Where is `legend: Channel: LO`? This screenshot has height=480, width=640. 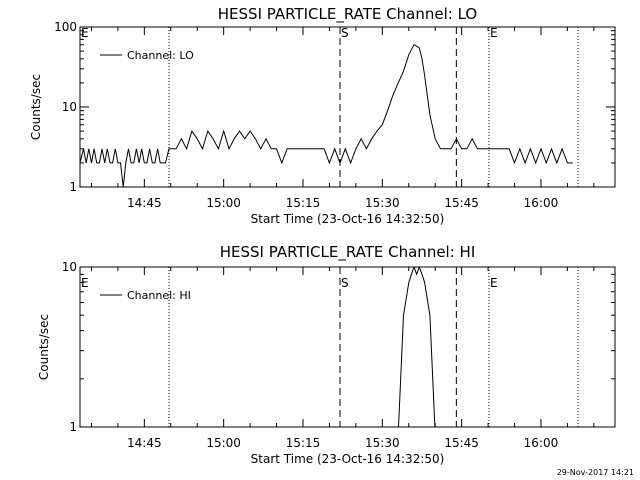 legend: Channel: LO is located at coordinates (147, 55).